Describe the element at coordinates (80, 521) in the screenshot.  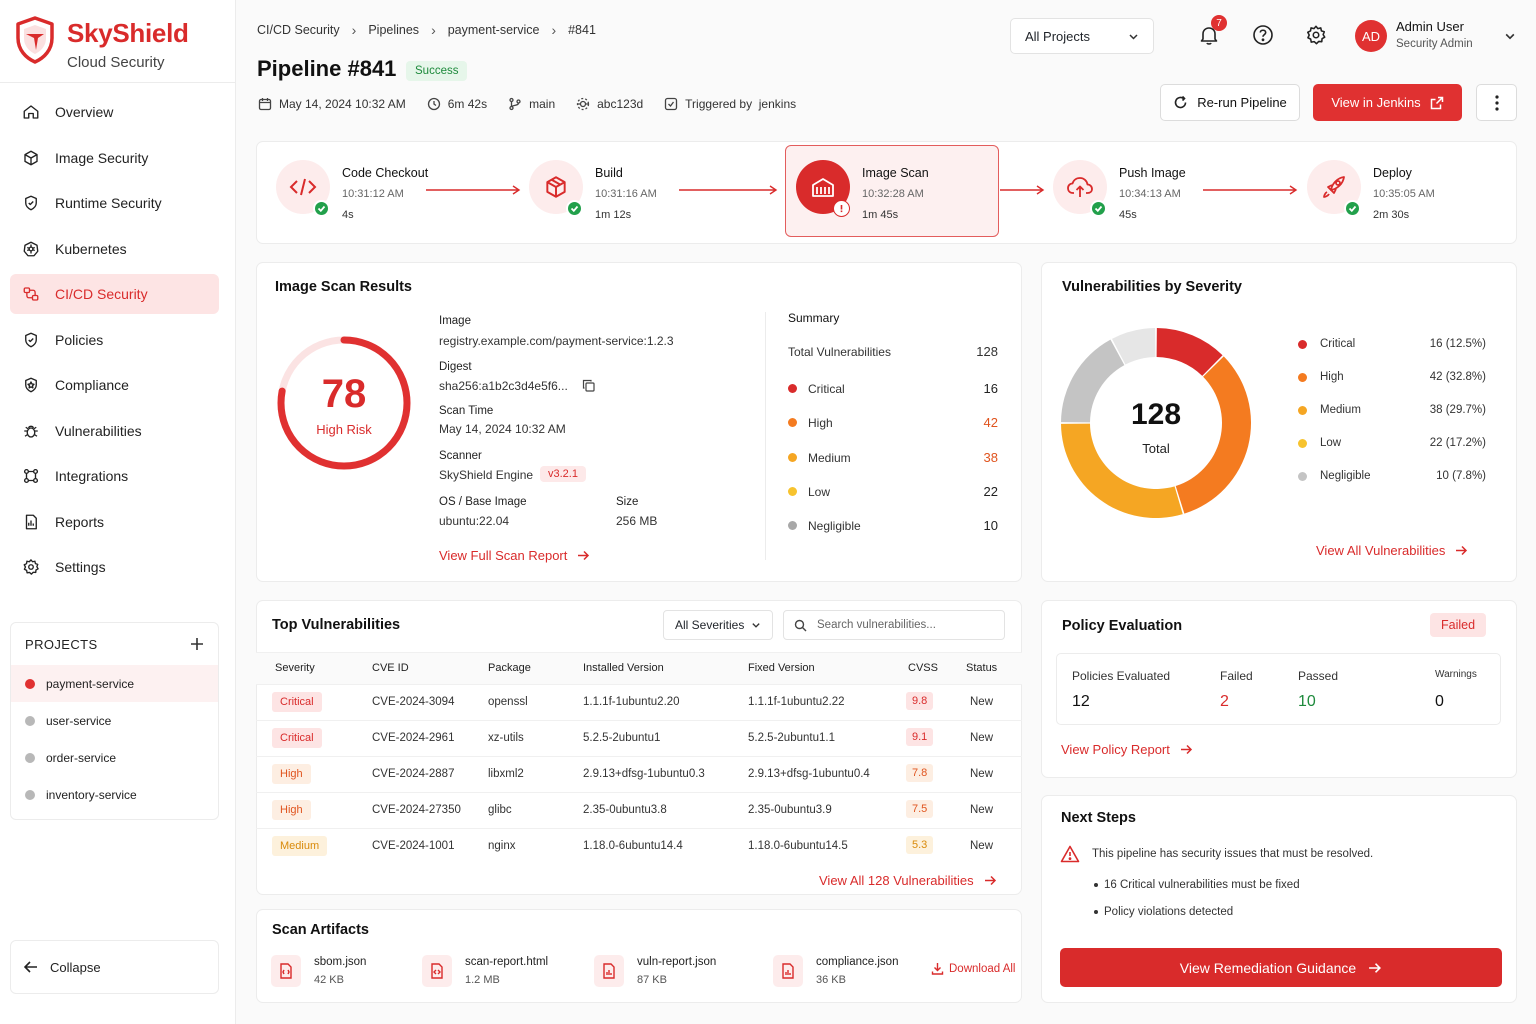
I see `sidebar-item-label: Reports` at that location.